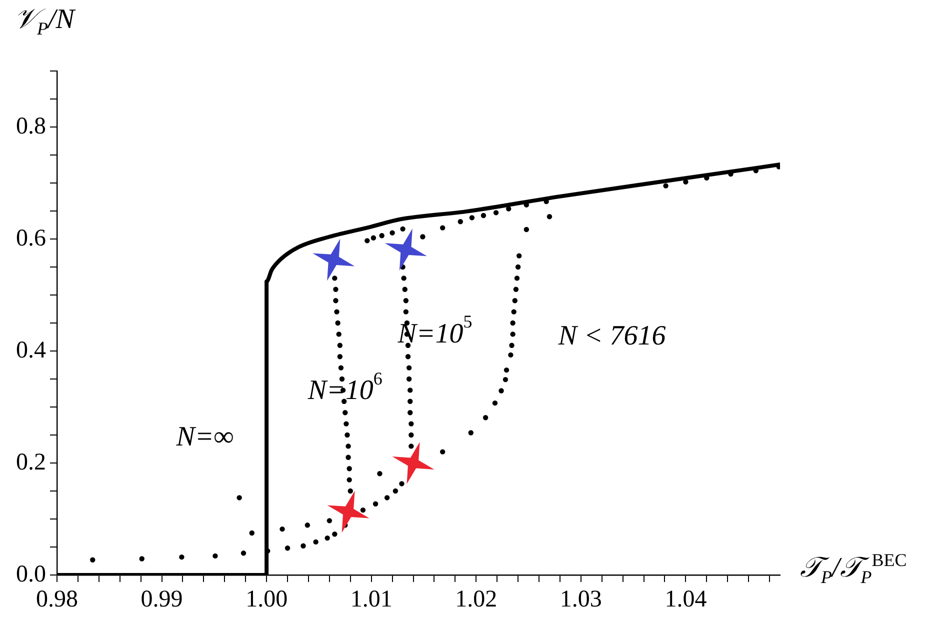 This screenshot has height=631, width=928. Describe the element at coordinates (204, 436) in the screenshot. I see `annotation: N=∞` at that location.